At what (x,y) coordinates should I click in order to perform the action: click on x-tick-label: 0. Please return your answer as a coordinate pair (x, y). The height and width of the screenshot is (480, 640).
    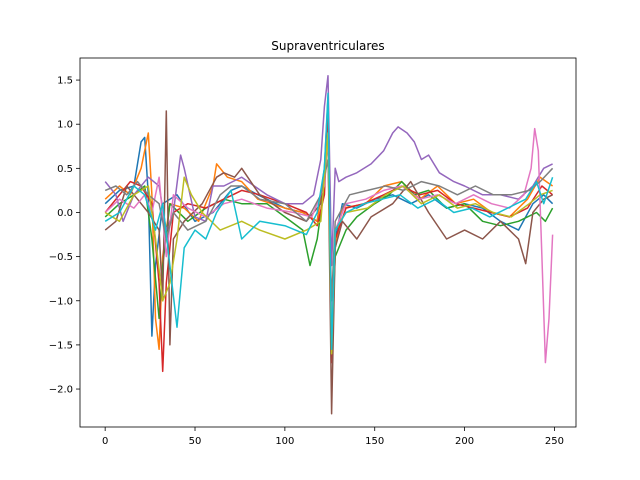
    Looking at the image, I should click on (105, 441).